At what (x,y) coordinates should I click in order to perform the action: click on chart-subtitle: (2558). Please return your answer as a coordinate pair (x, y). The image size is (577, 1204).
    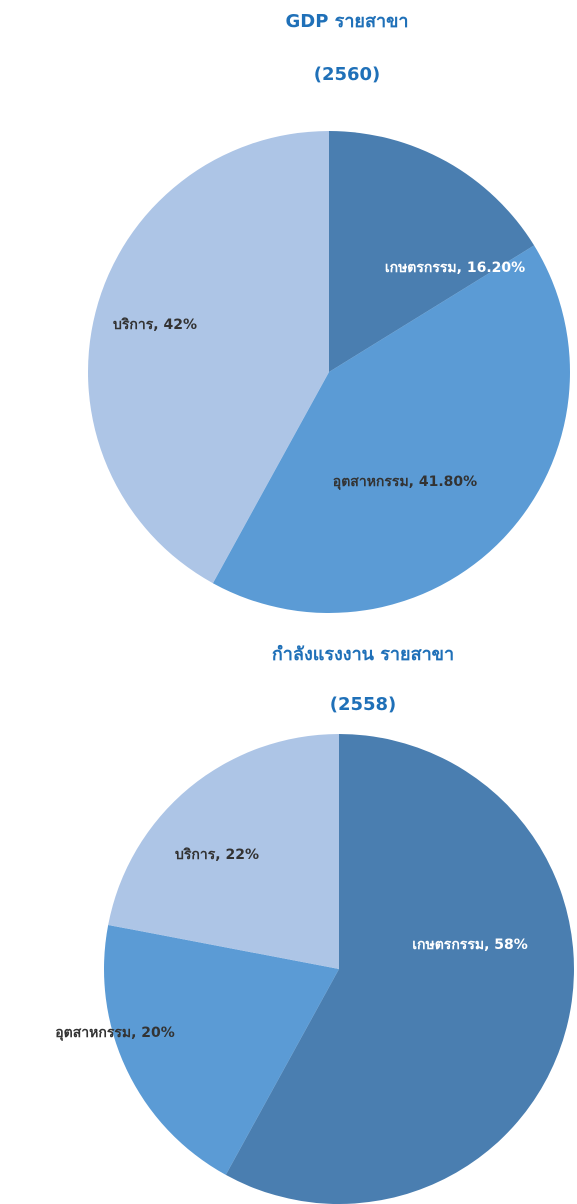
    Looking at the image, I should click on (363, 704).